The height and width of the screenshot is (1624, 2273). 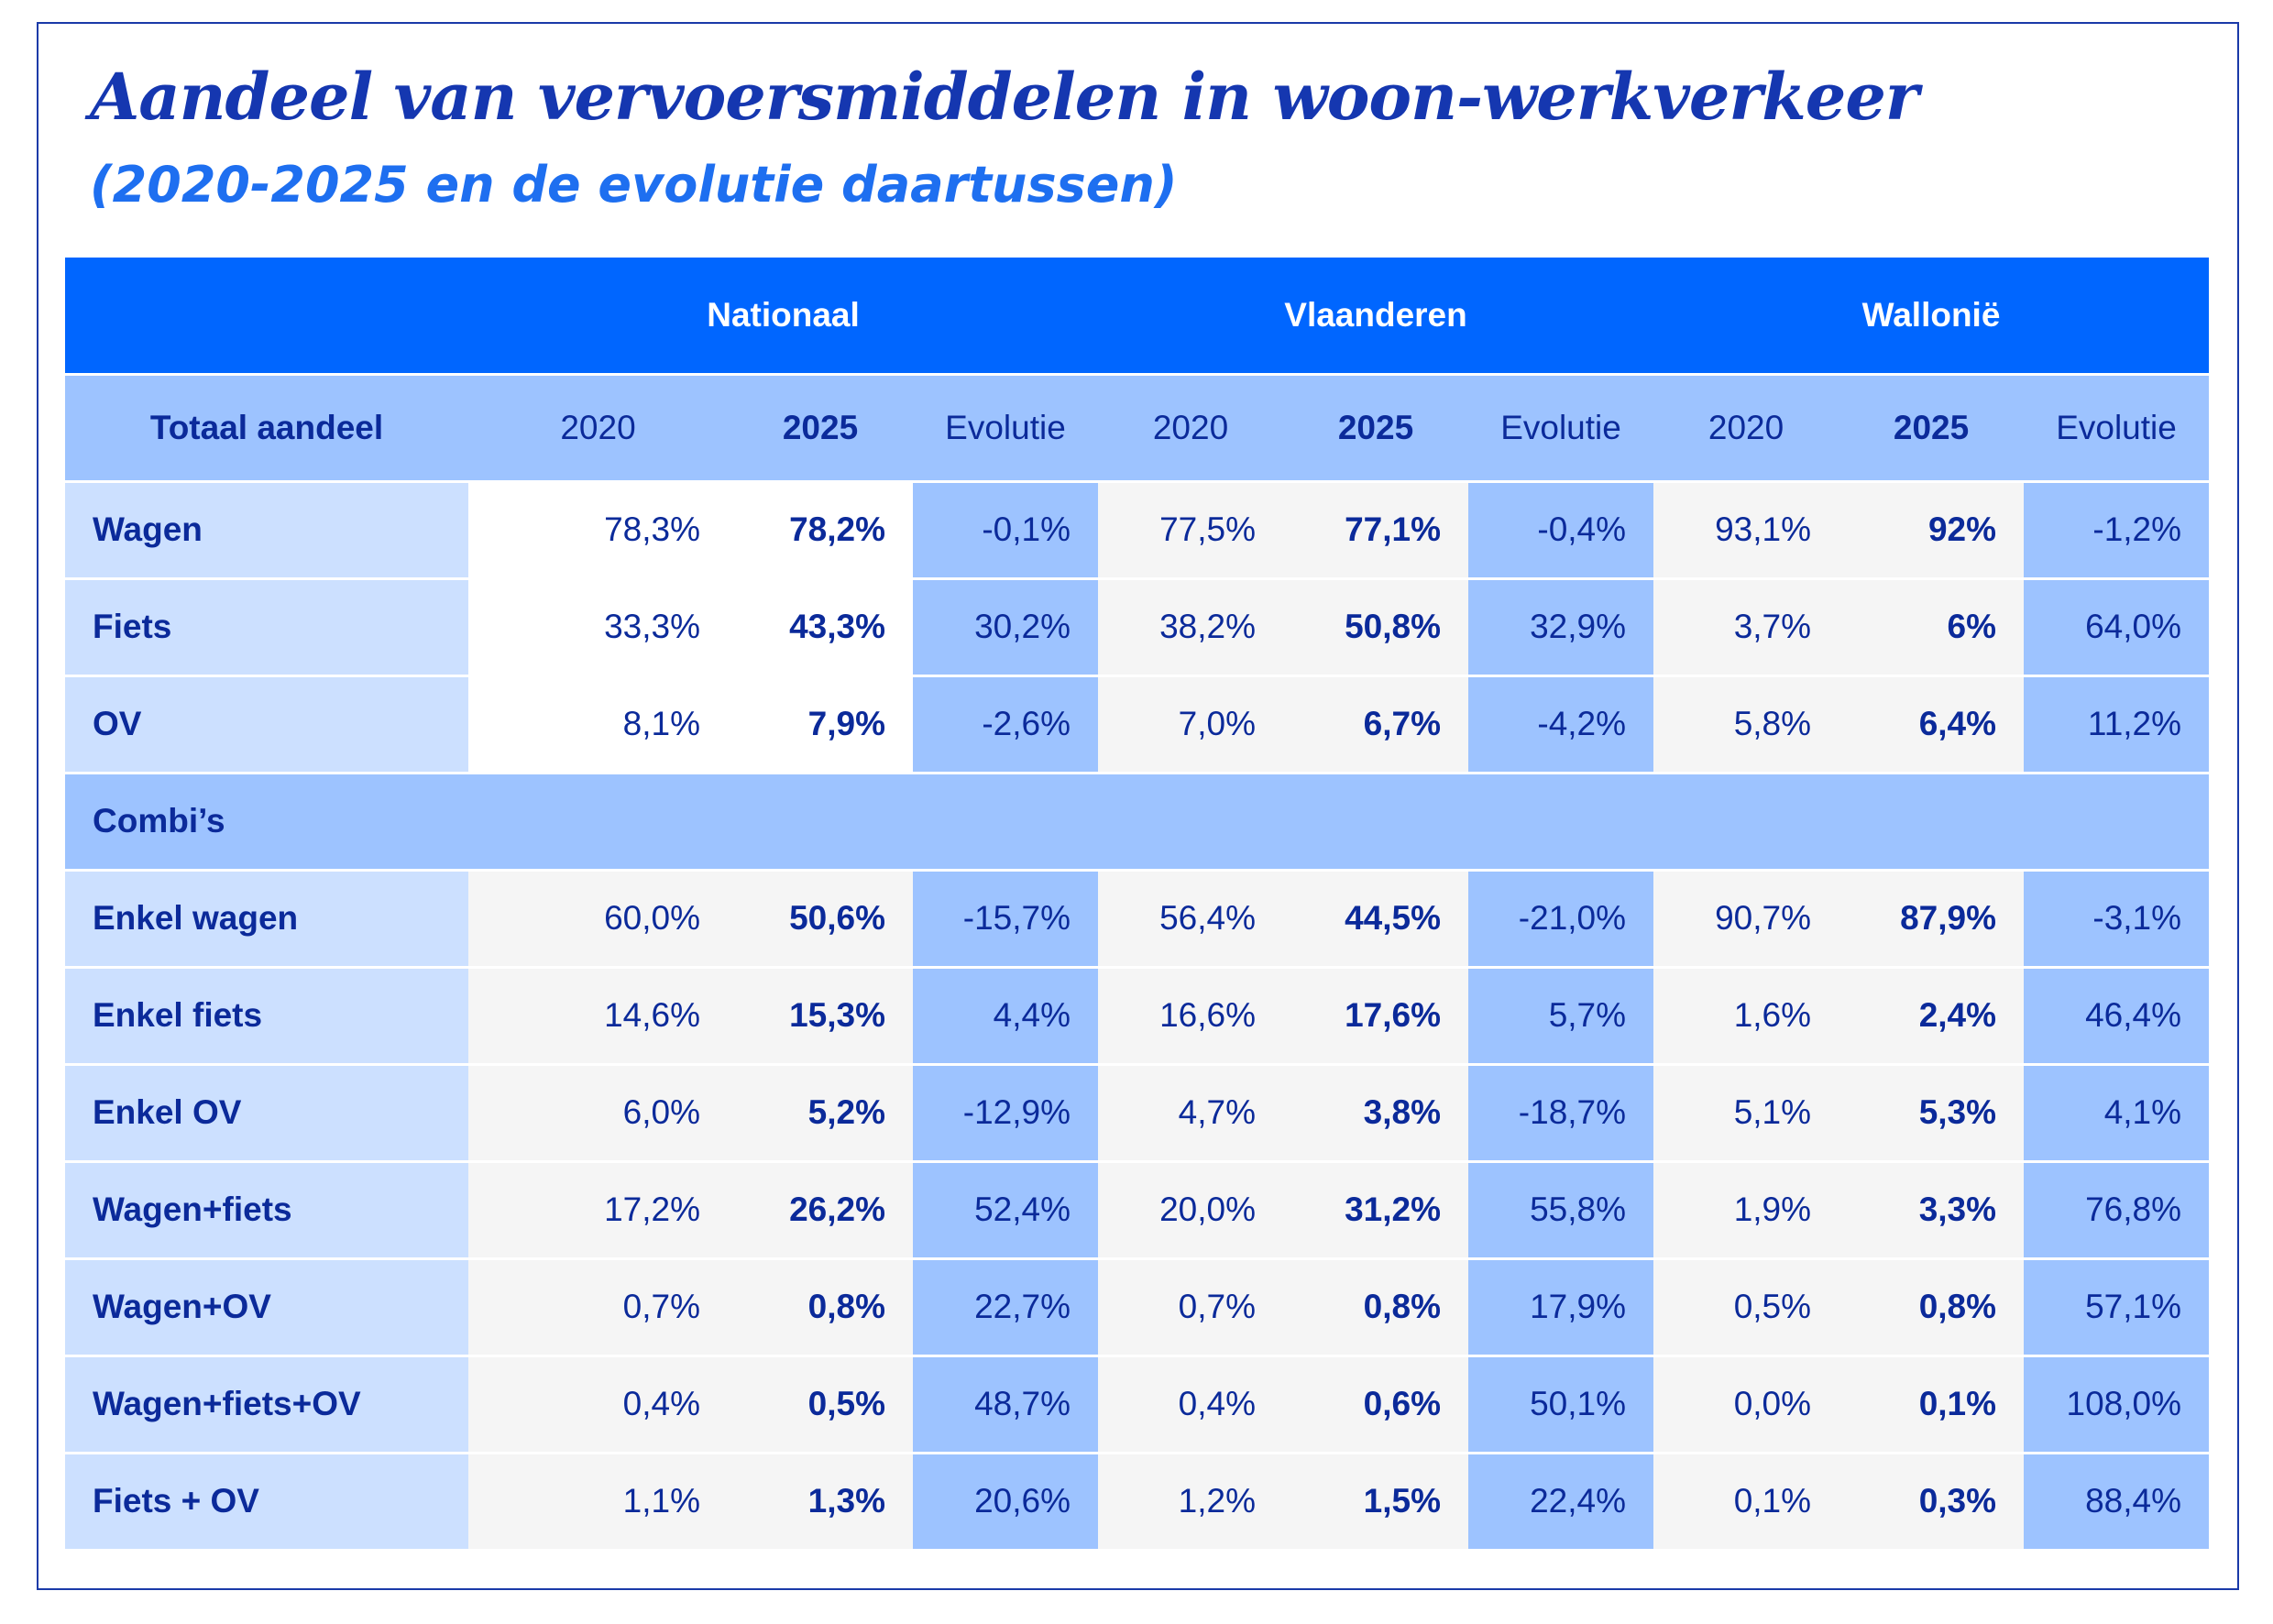 What do you see at coordinates (1932, 627) in the screenshot?
I see `table-cell: 6%` at bounding box center [1932, 627].